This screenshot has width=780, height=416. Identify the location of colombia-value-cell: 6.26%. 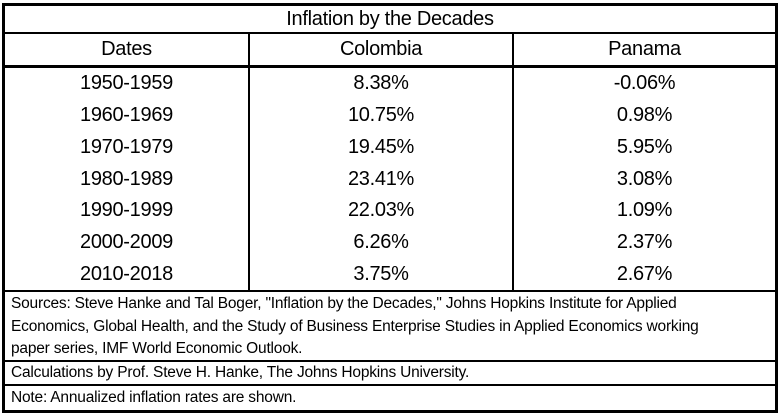
(381, 241).